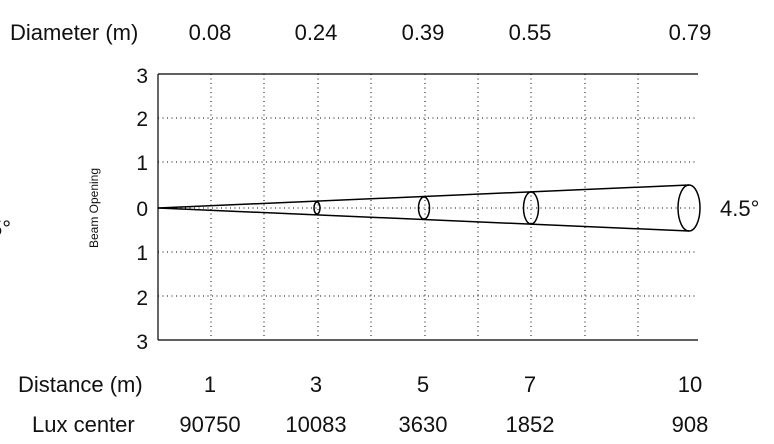 The image size is (774, 444). Describe the element at coordinates (209, 424) in the screenshot. I see `lux-value-1: 90750` at that location.